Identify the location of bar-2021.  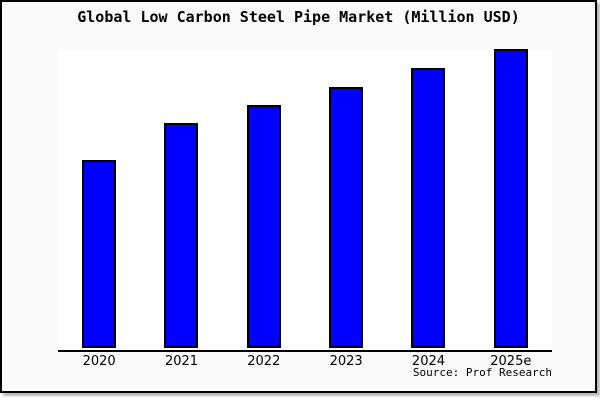
(181, 235).